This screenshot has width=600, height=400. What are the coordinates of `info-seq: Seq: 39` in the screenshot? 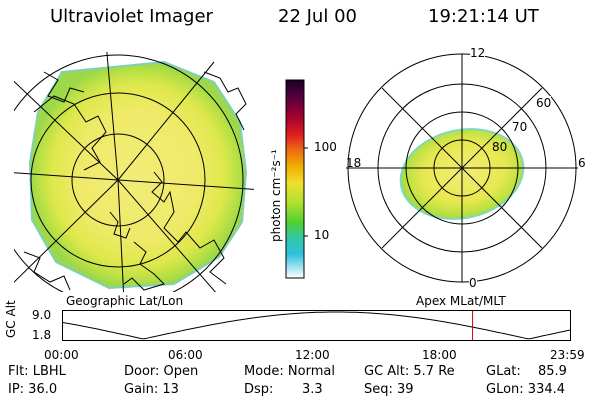 It's located at (389, 389).